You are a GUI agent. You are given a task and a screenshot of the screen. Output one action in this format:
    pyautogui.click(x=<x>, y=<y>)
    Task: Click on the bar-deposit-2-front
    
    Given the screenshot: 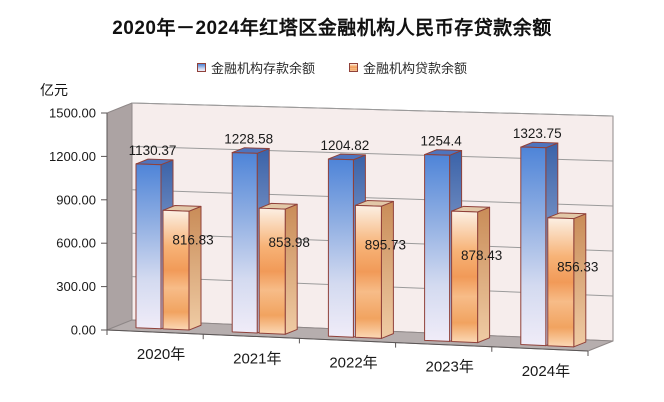 What is the action you would take?
    pyautogui.click(x=340, y=248)
    